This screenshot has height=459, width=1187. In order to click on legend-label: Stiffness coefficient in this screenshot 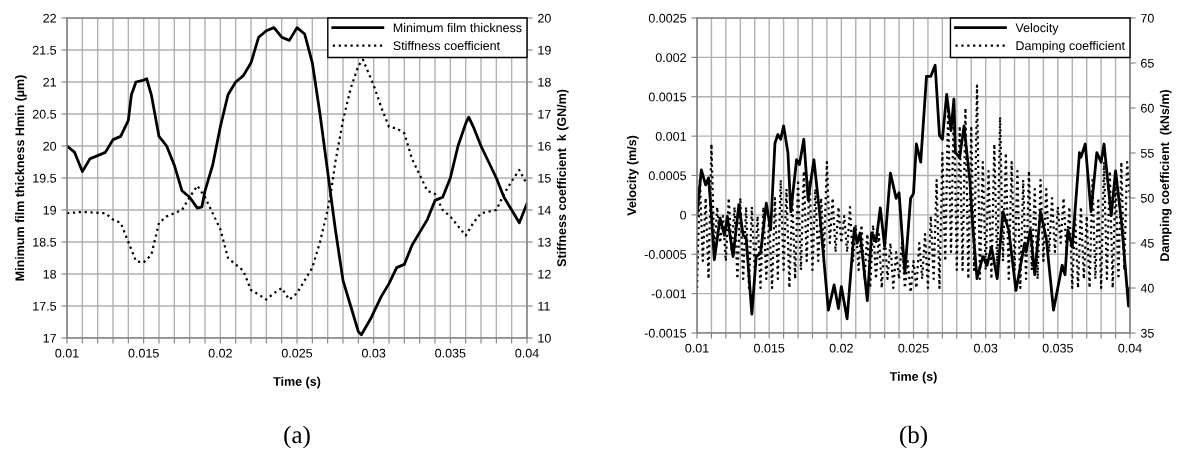, I will do `click(446, 45)`.